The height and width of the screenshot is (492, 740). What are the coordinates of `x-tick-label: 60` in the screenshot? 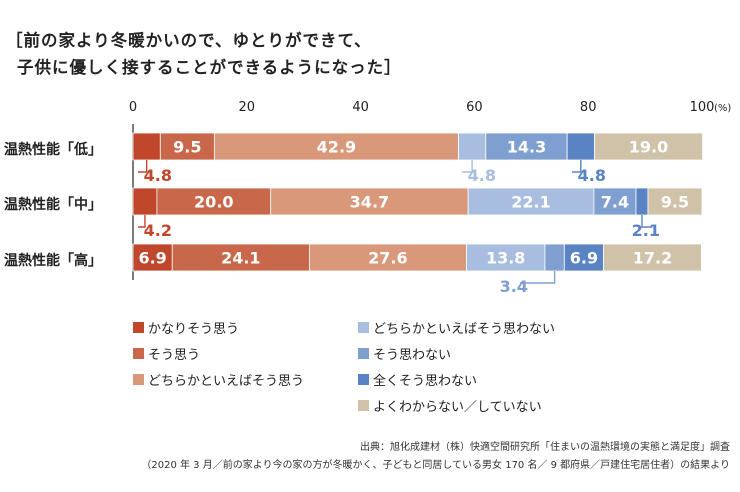 It's located at (474, 107).